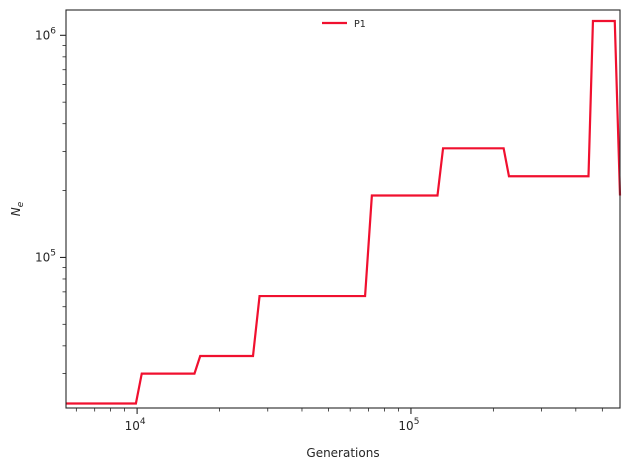  I want to click on y-tick-label: 10⁶, so click(45, 34).